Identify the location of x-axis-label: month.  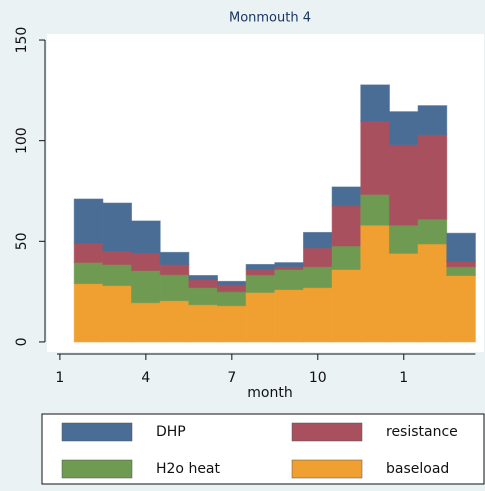
(269, 393).